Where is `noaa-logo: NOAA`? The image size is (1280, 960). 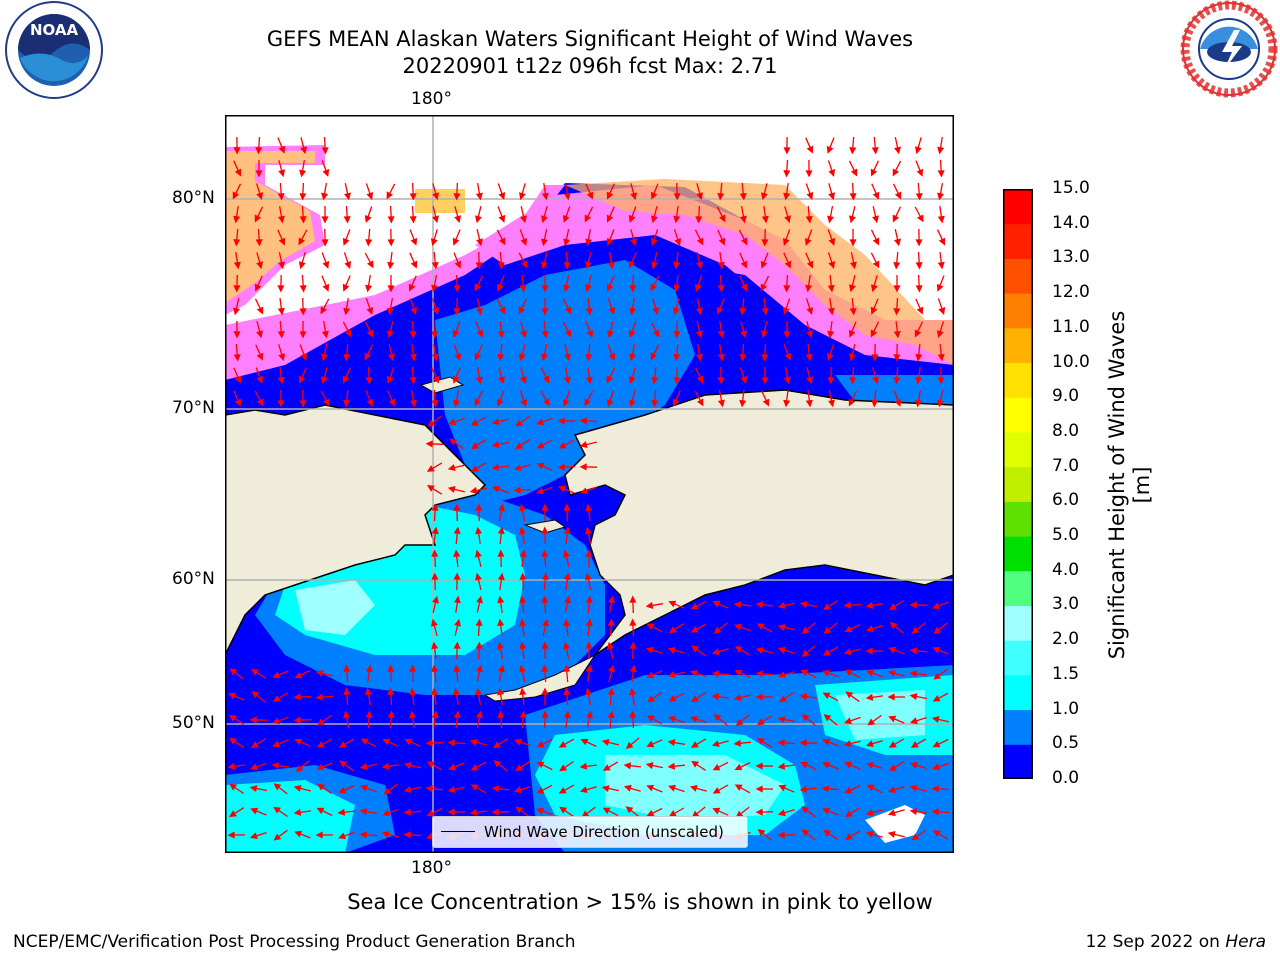 noaa-logo: NOAA is located at coordinates (54, 50).